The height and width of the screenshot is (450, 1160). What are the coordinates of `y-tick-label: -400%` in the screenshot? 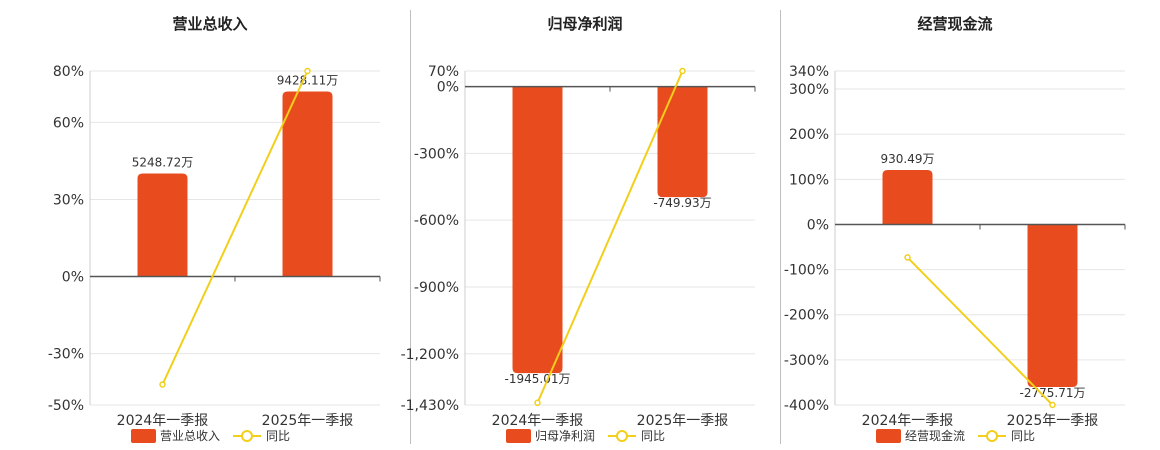 It's located at (806, 406).